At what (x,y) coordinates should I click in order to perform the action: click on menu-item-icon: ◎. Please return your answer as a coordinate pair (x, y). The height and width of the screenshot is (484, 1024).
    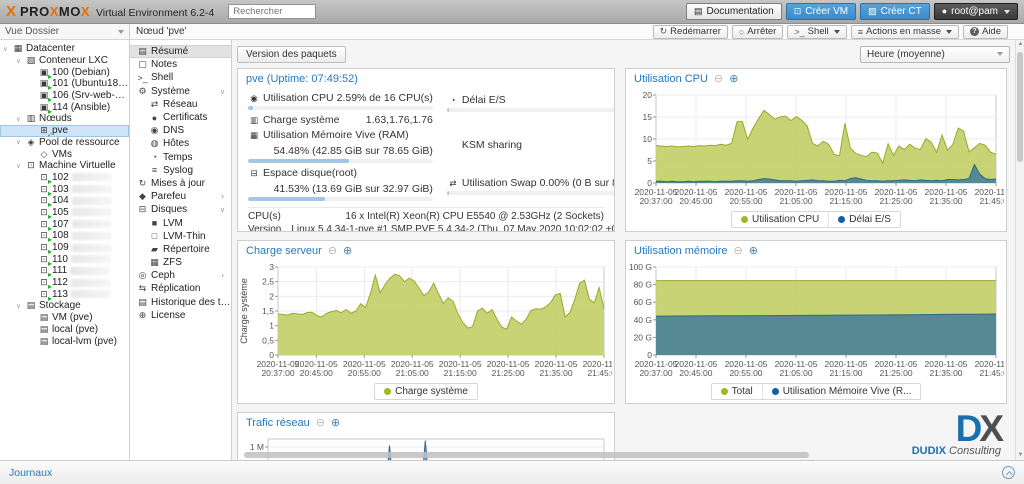
    Looking at the image, I should click on (142, 275).